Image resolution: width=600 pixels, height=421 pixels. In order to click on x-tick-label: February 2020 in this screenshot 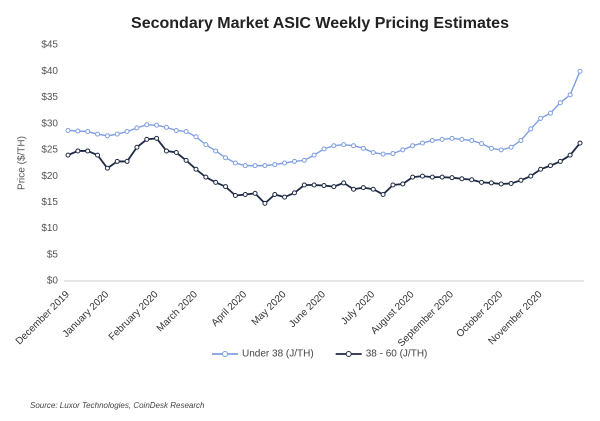, I will do `click(134, 316)`.